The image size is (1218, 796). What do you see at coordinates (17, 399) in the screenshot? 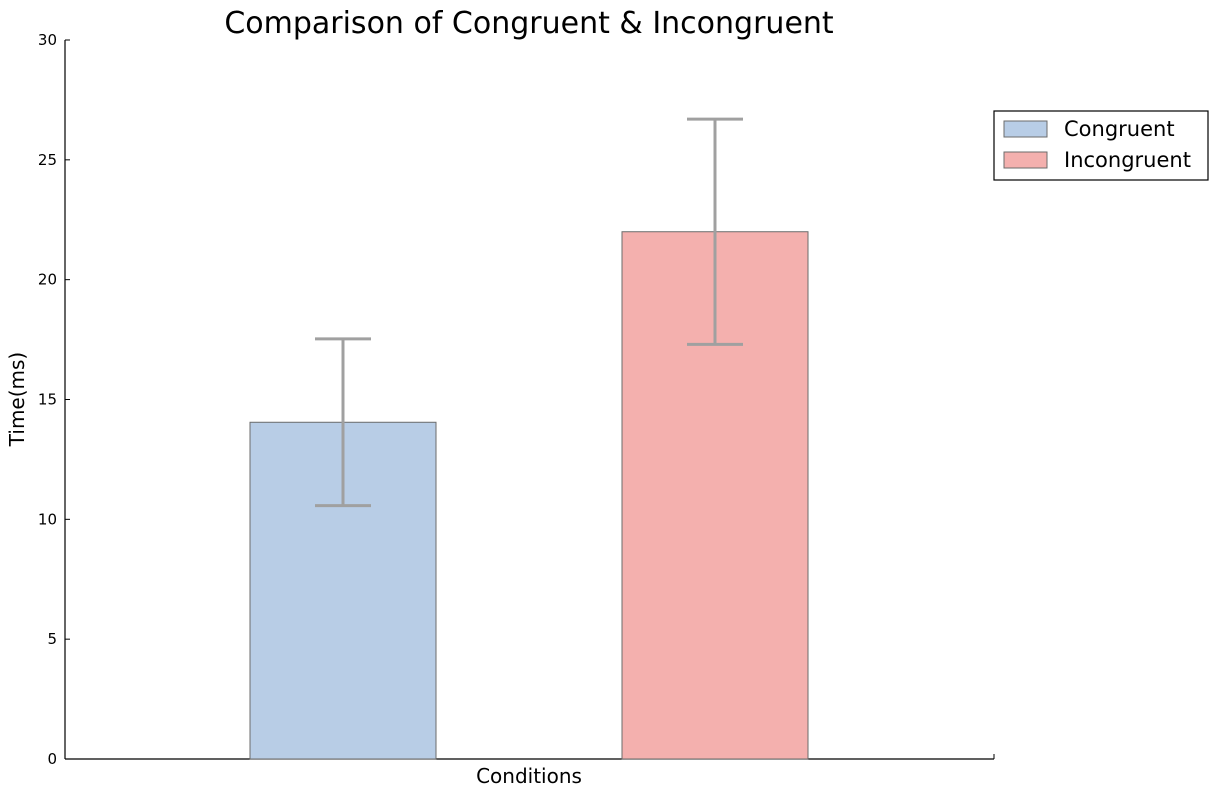
I see `y-axis-label: Time(ms)` at bounding box center [17, 399].